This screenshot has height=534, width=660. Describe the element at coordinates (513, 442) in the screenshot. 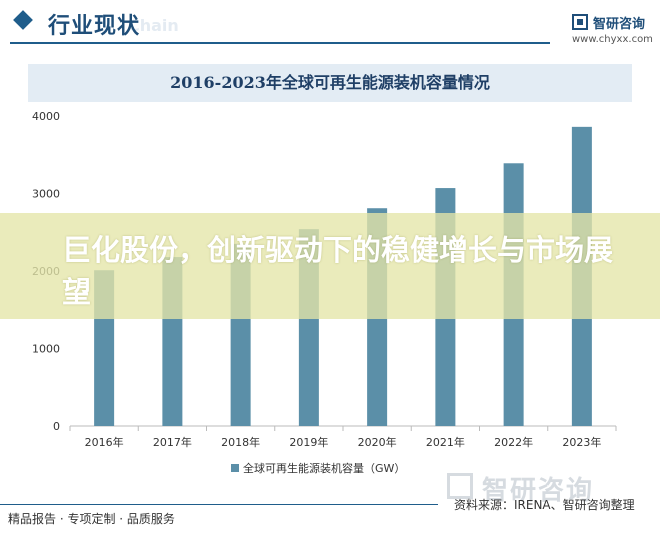

I see `x-tick-label: 2022年` at that location.